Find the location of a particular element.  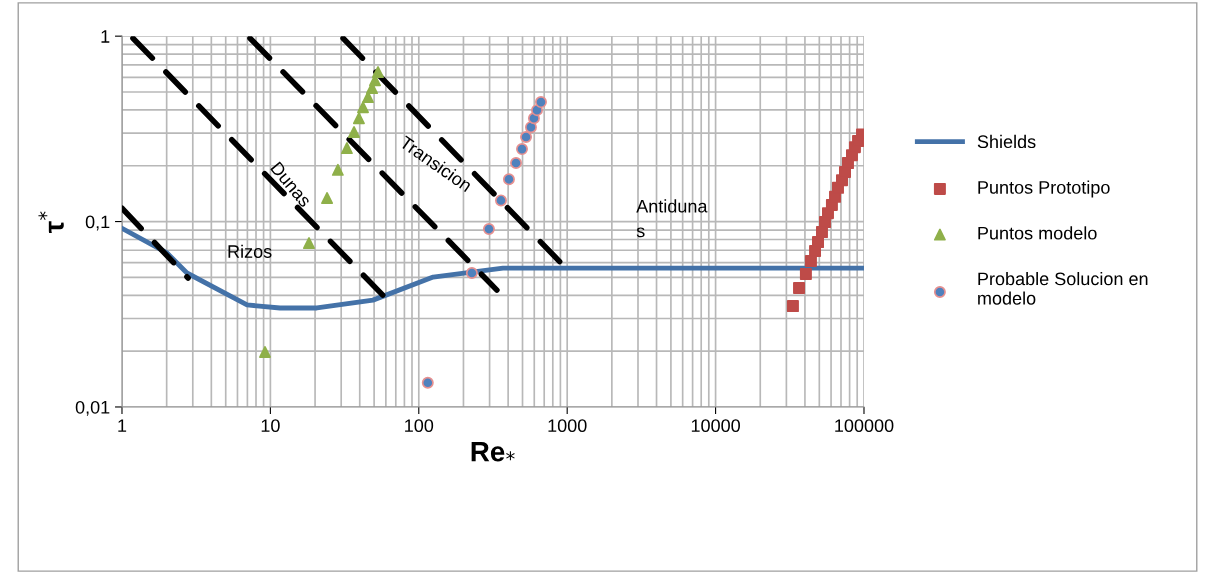

legend-label: Probable Solucion en modelo is located at coordinates (1063, 288).